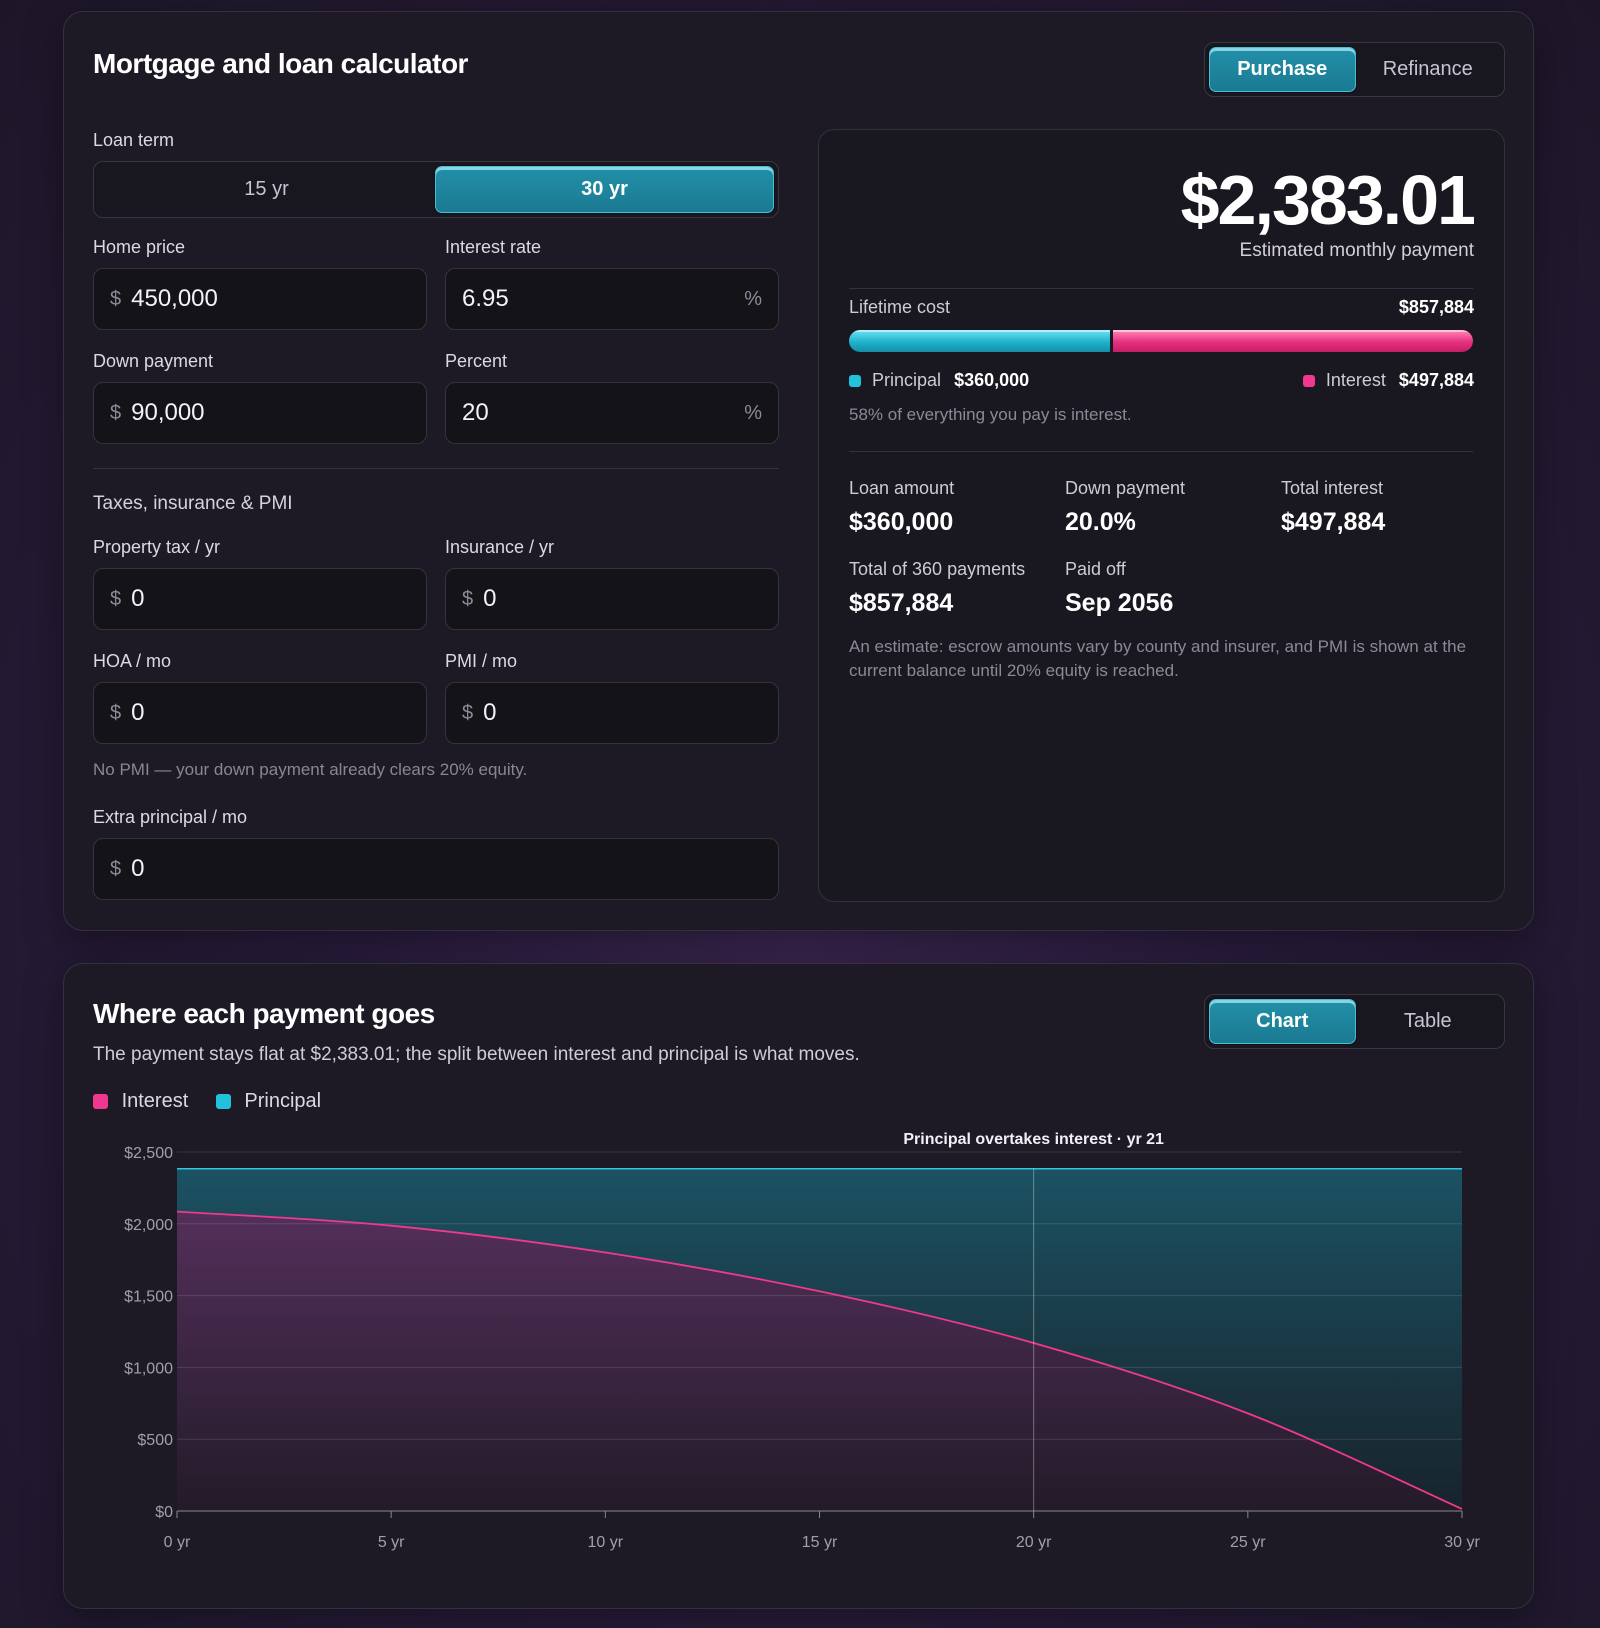  Describe the element at coordinates (820, 1542) in the screenshot. I see `x-tick-label: 15 yr` at that location.